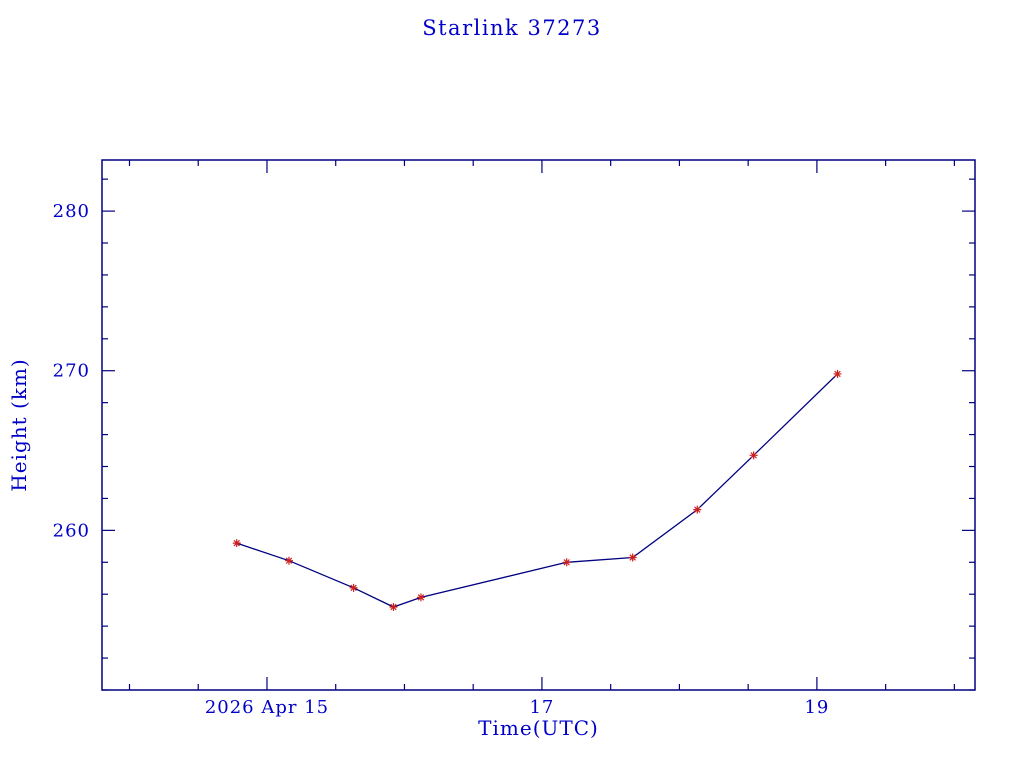  I want to click on x-tick-label: 19, so click(816, 707).